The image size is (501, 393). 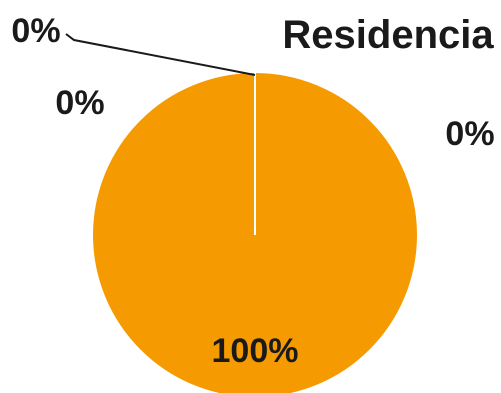 I want to click on leader-line, so click(x=160, y=54).